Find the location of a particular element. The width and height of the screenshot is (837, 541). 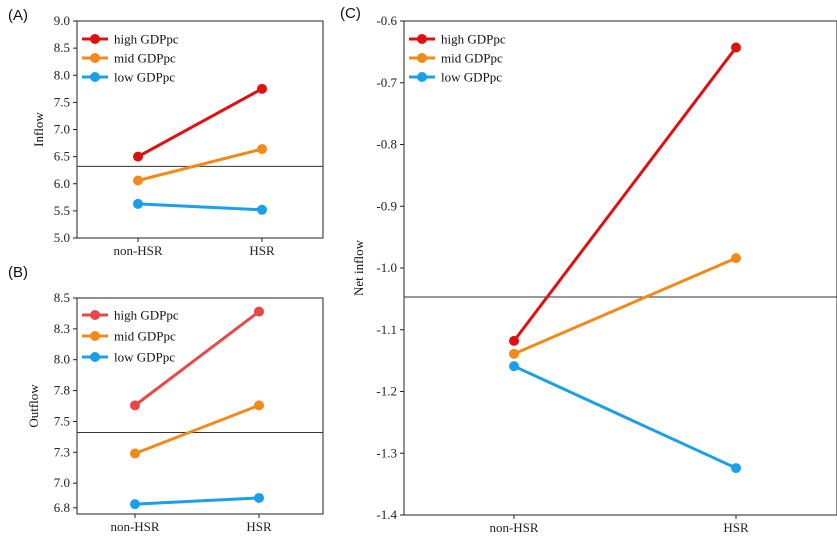

y-axis-label: Outflow is located at coordinates (33, 406).